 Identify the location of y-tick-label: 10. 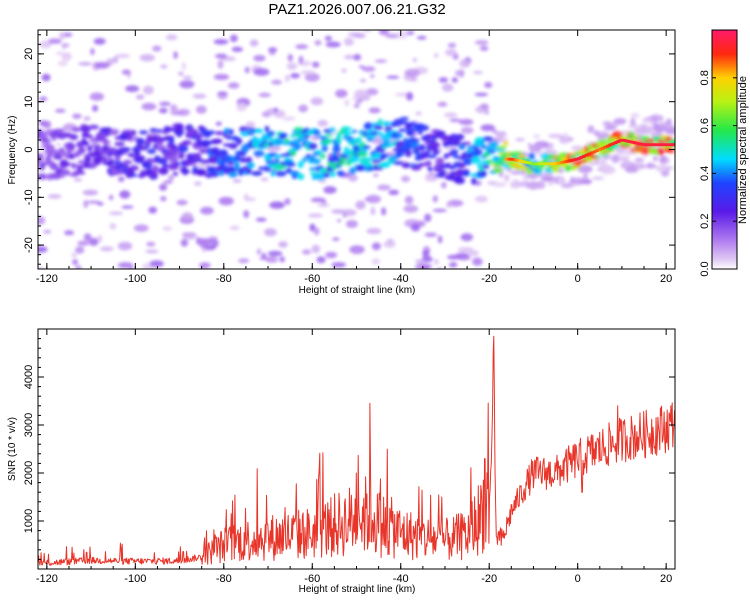
(29, 102).